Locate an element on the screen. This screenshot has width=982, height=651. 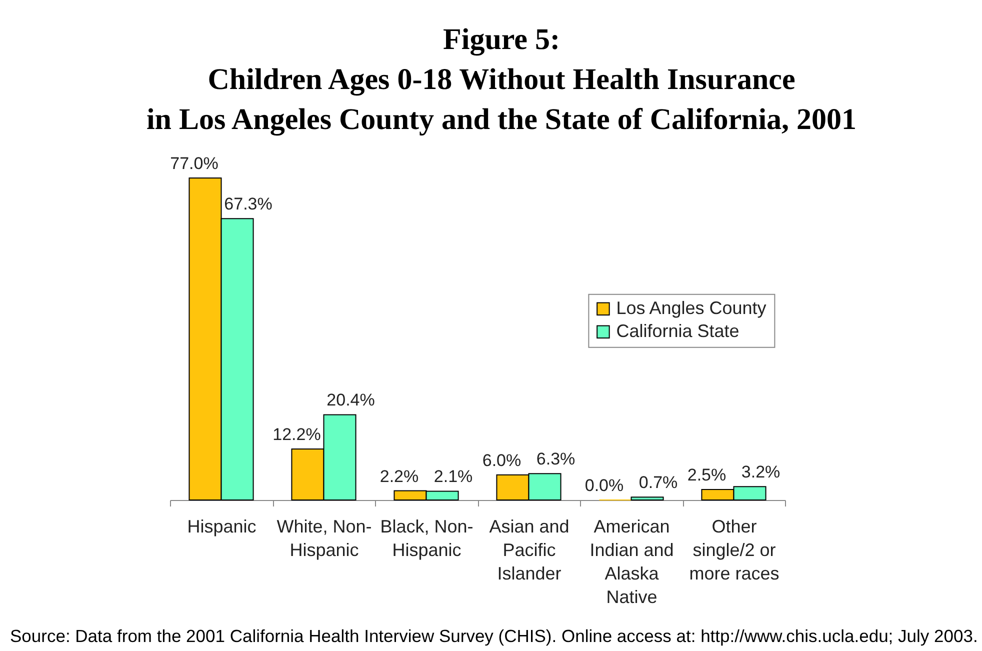
source-note: Source: Data from the 2001 California Health Interview Survey (CHIS). Online access at: http://www.chis.ucla.edu; July 2003. is located at coordinates (494, 636).